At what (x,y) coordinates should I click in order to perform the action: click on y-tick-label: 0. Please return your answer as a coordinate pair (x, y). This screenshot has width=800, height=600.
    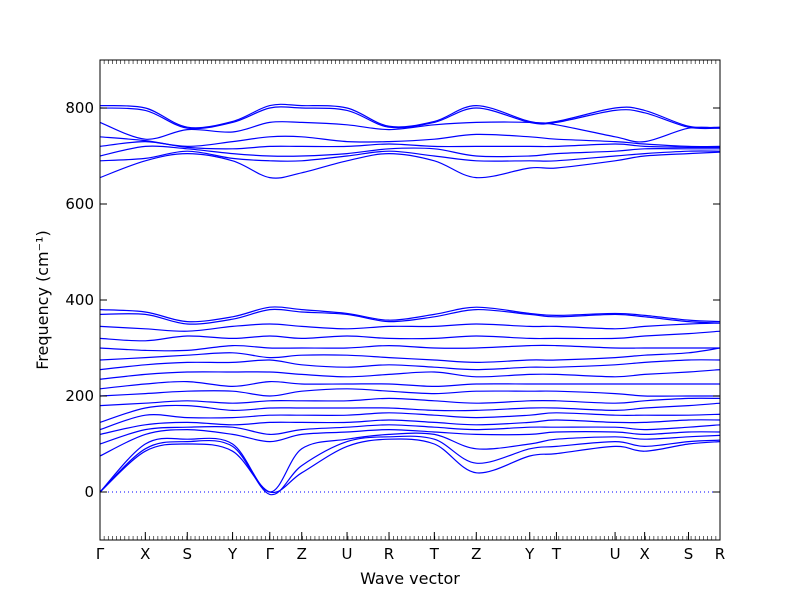
    Looking at the image, I should click on (89, 492).